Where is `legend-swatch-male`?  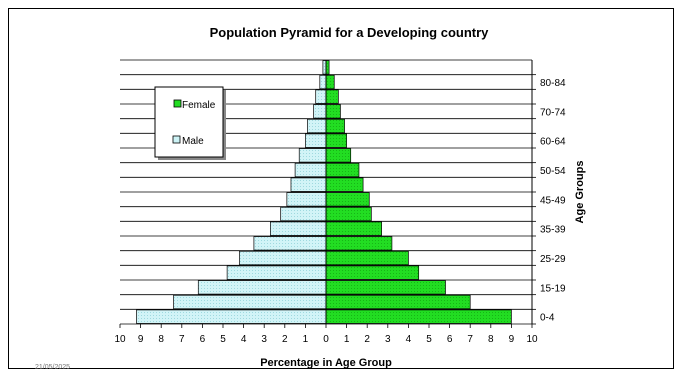 legend-swatch-male is located at coordinates (176, 139).